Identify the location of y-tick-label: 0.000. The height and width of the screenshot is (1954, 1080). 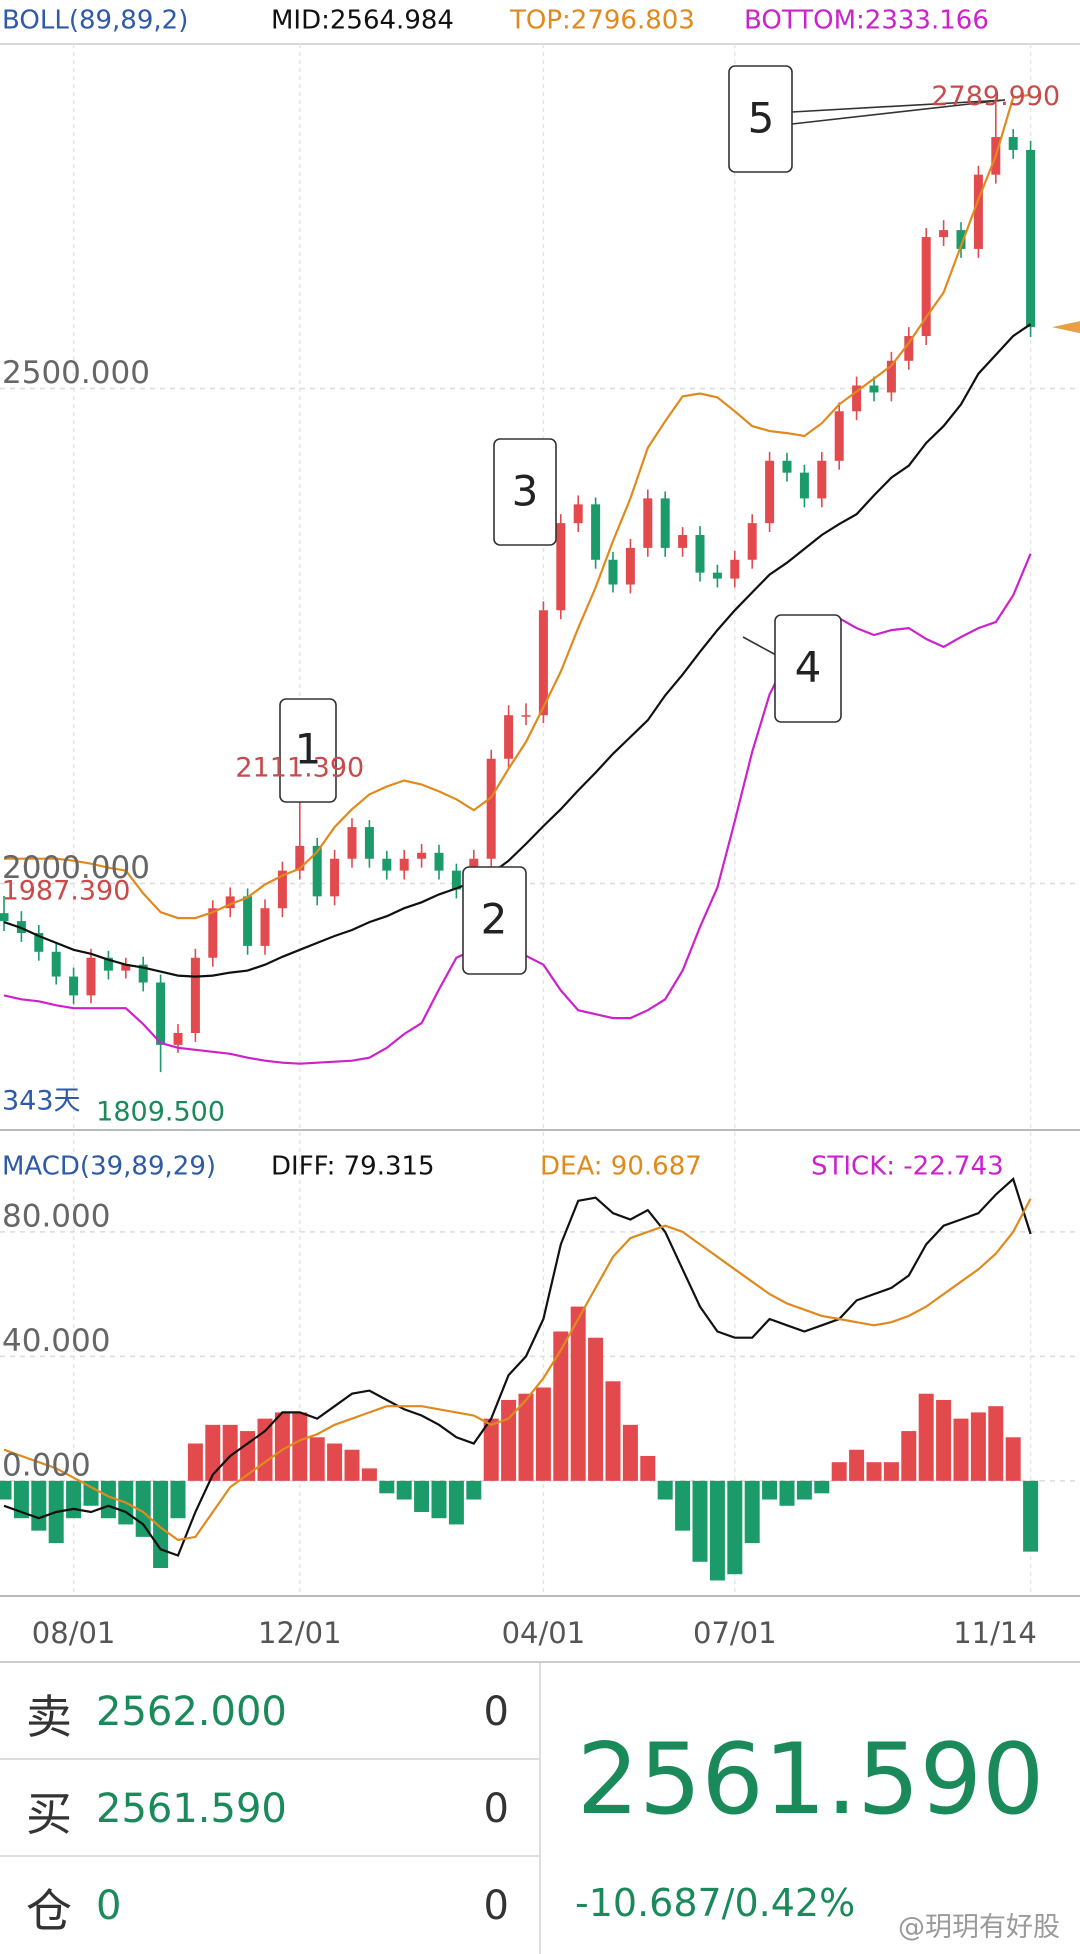
(46, 1465).